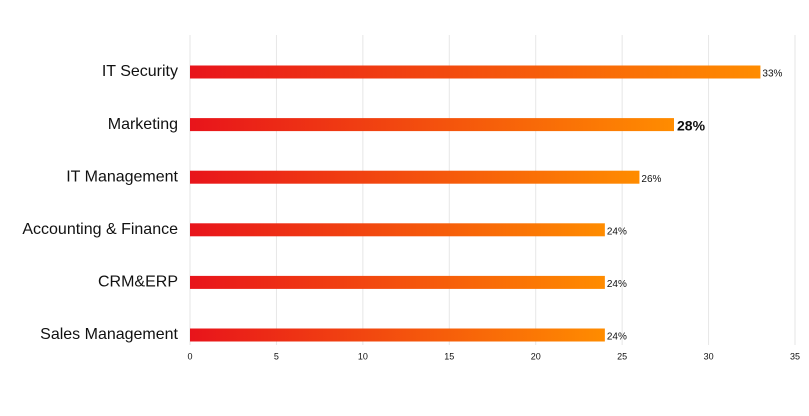  What do you see at coordinates (536, 356) in the screenshot?
I see `x-tick-label: 20` at bounding box center [536, 356].